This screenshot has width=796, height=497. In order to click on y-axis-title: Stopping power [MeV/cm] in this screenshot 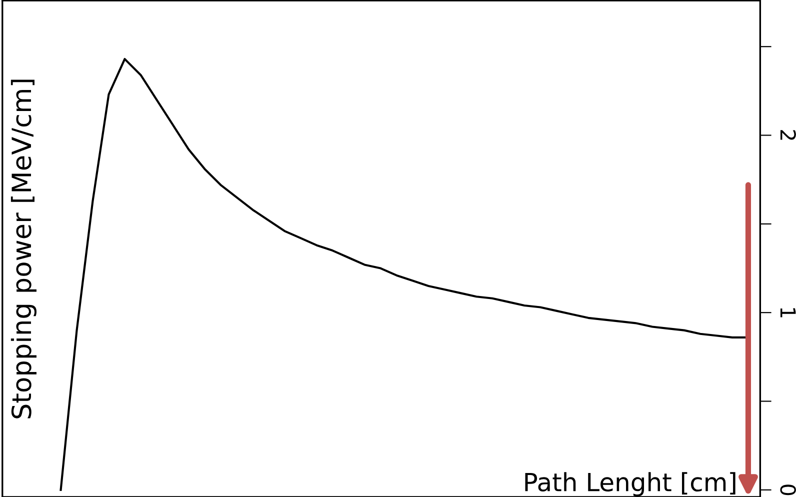, I will do `click(23, 249)`.